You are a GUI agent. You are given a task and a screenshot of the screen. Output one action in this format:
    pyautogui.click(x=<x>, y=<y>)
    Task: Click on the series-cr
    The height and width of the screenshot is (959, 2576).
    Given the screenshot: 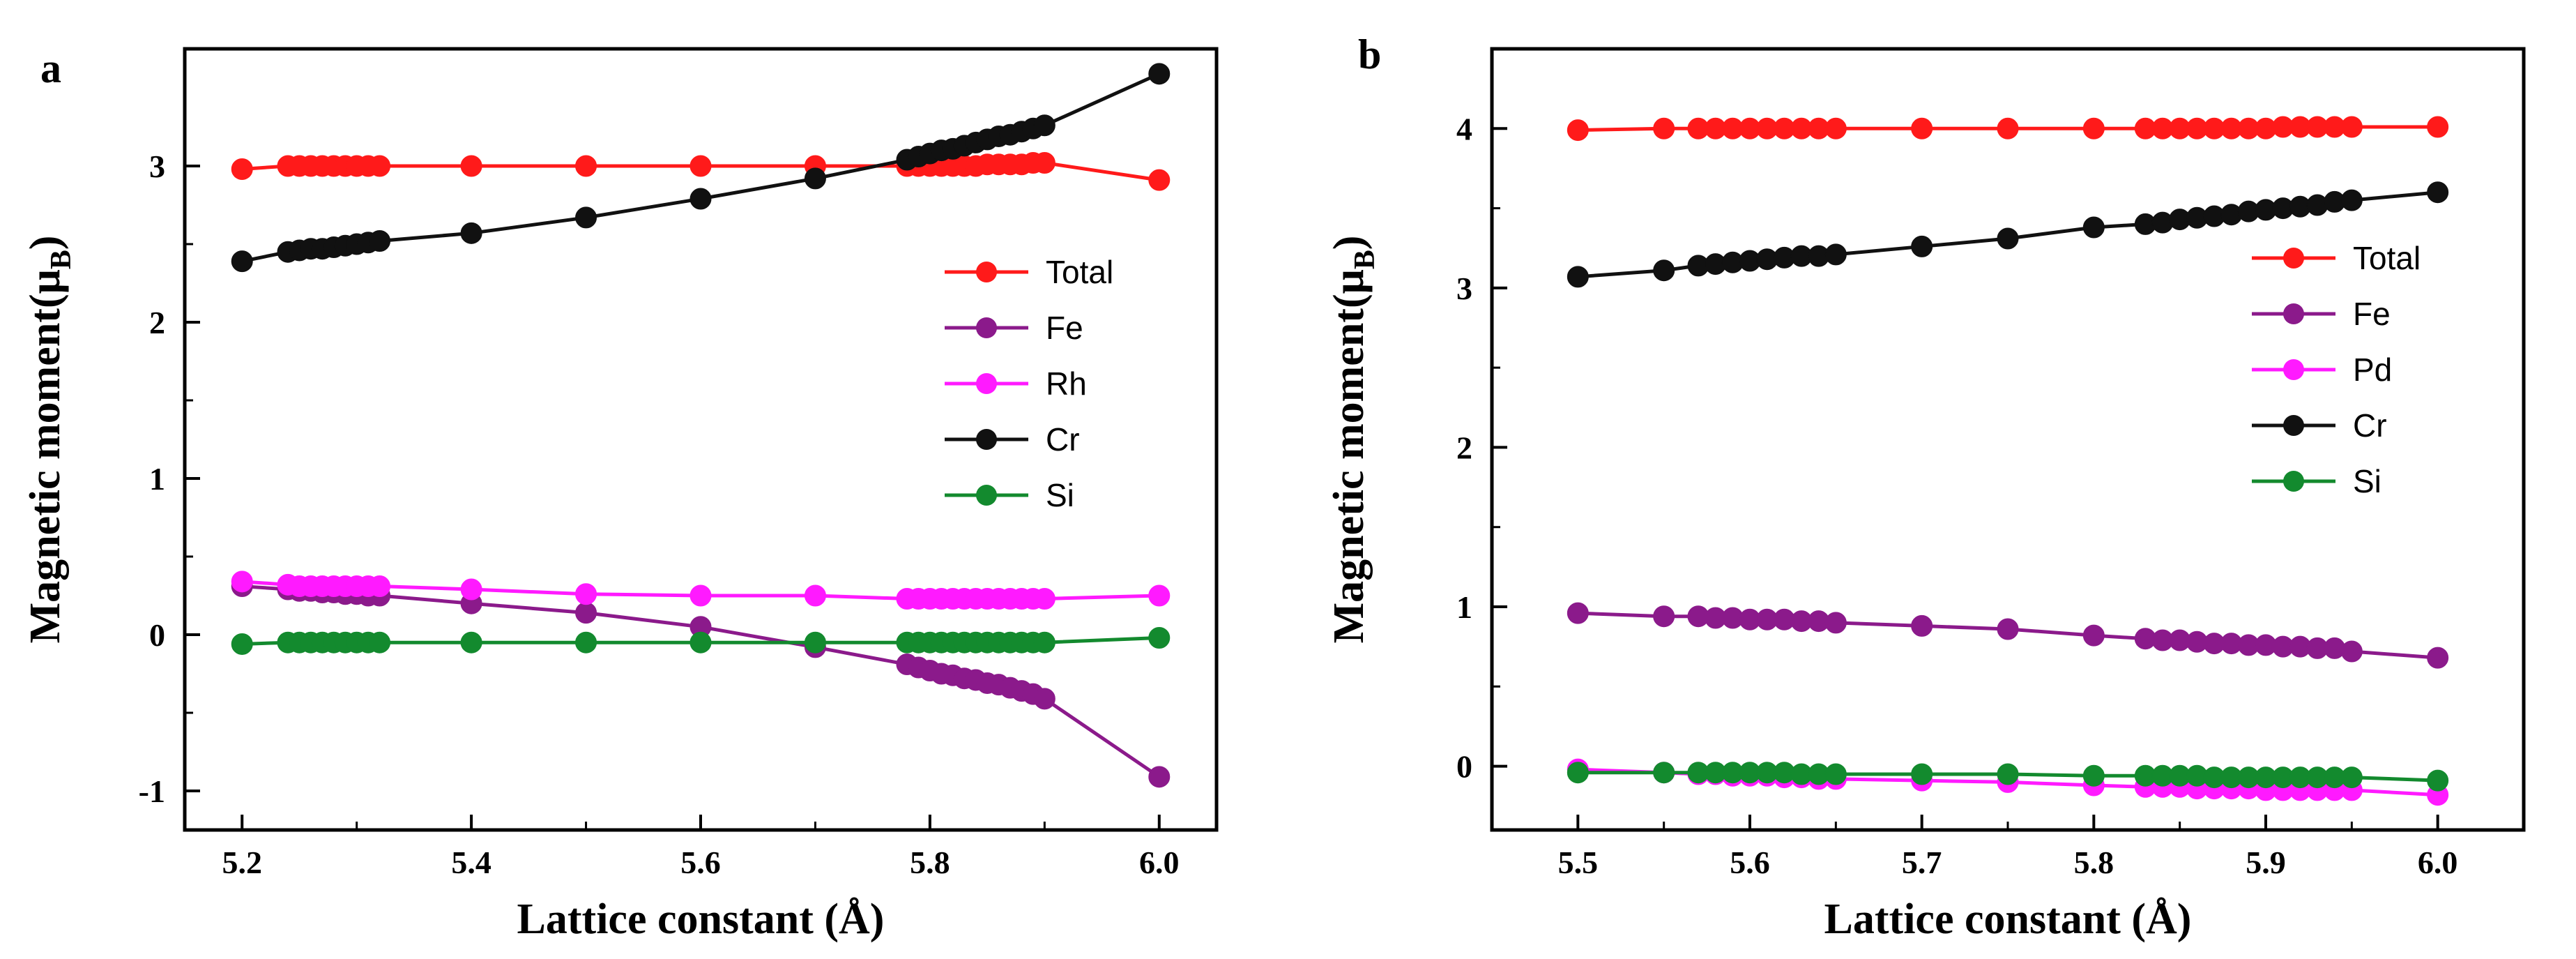 What is the action you would take?
    pyautogui.click(x=701, y=168)
    